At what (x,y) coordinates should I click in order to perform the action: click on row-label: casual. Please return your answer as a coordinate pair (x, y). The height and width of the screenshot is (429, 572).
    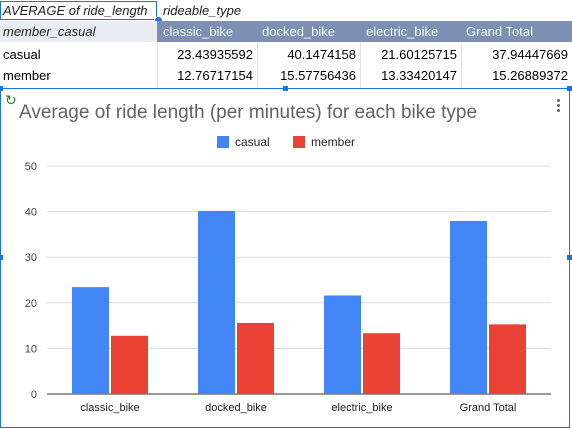
    Looking at the image, I should click on (78, 54).